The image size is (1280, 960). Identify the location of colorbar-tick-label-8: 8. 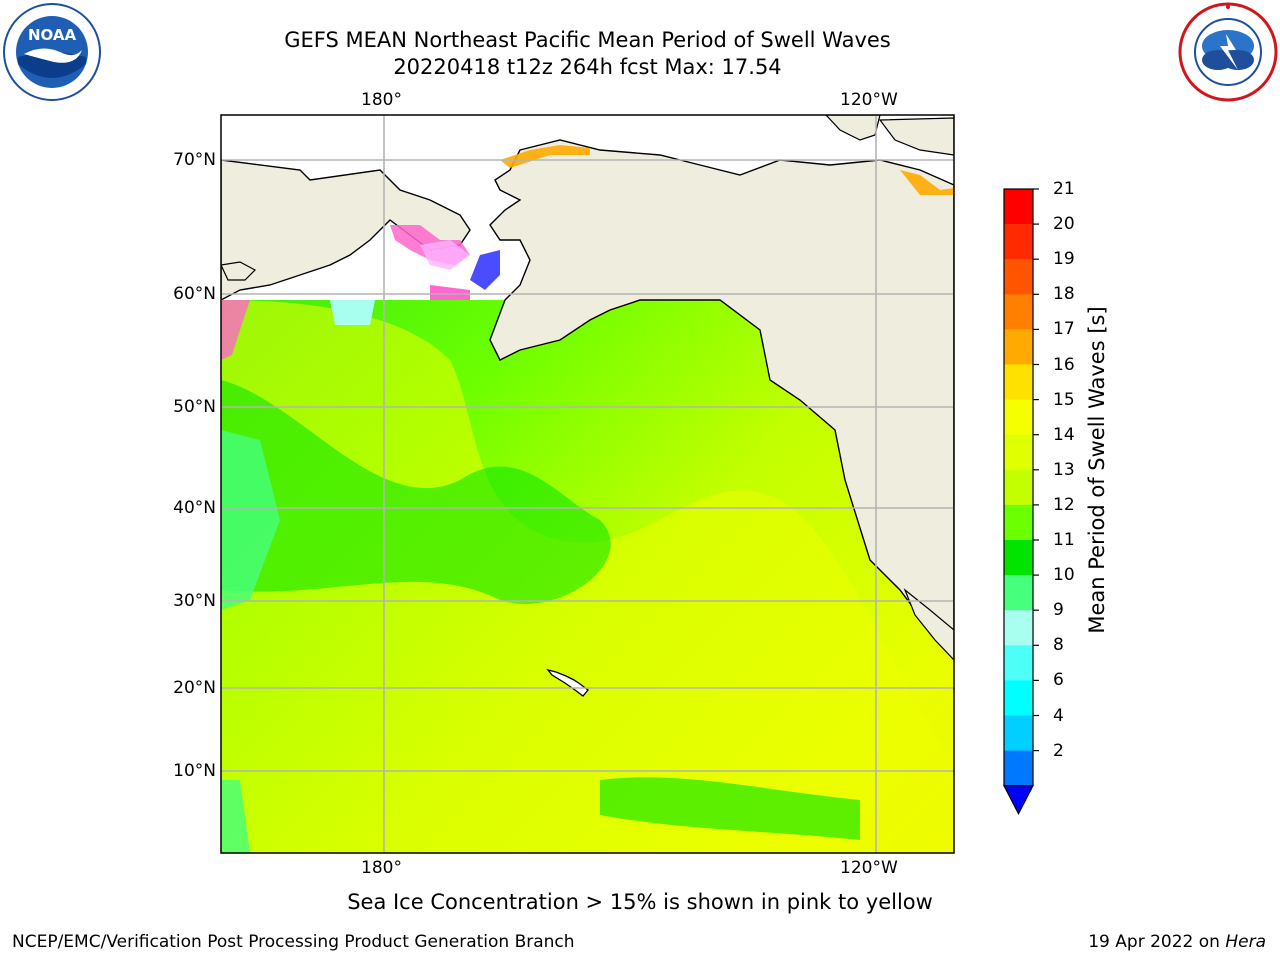
(1058, 645).